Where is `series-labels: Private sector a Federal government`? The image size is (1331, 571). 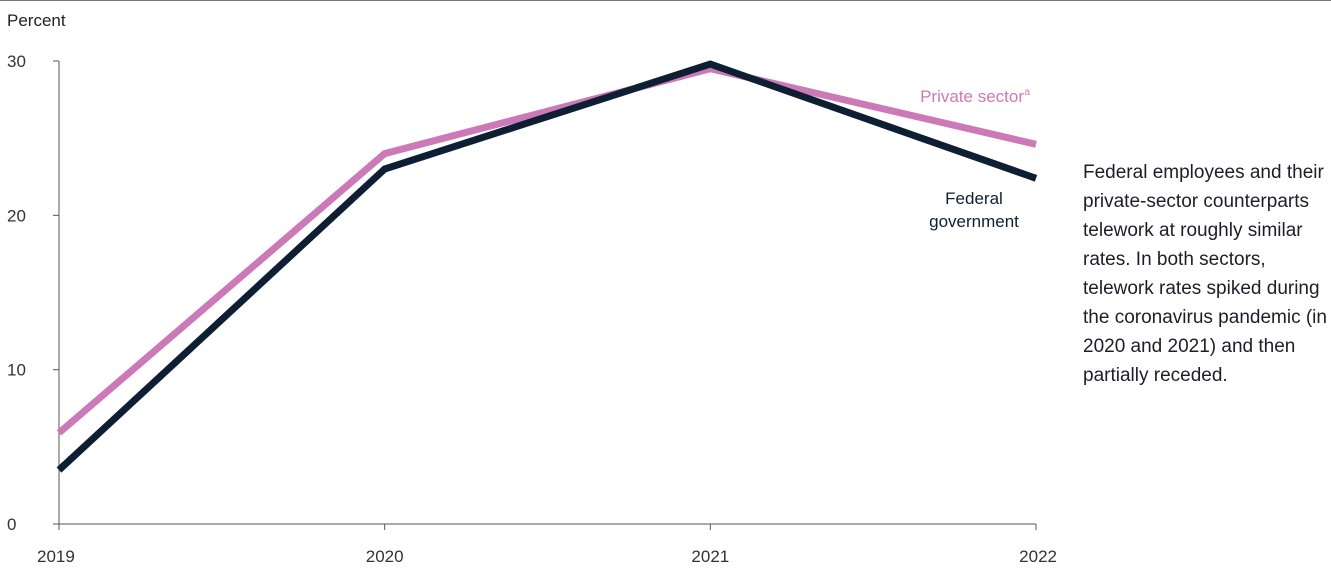 series-labels: Private sector a Federal government is located at coordinates (975, 159).